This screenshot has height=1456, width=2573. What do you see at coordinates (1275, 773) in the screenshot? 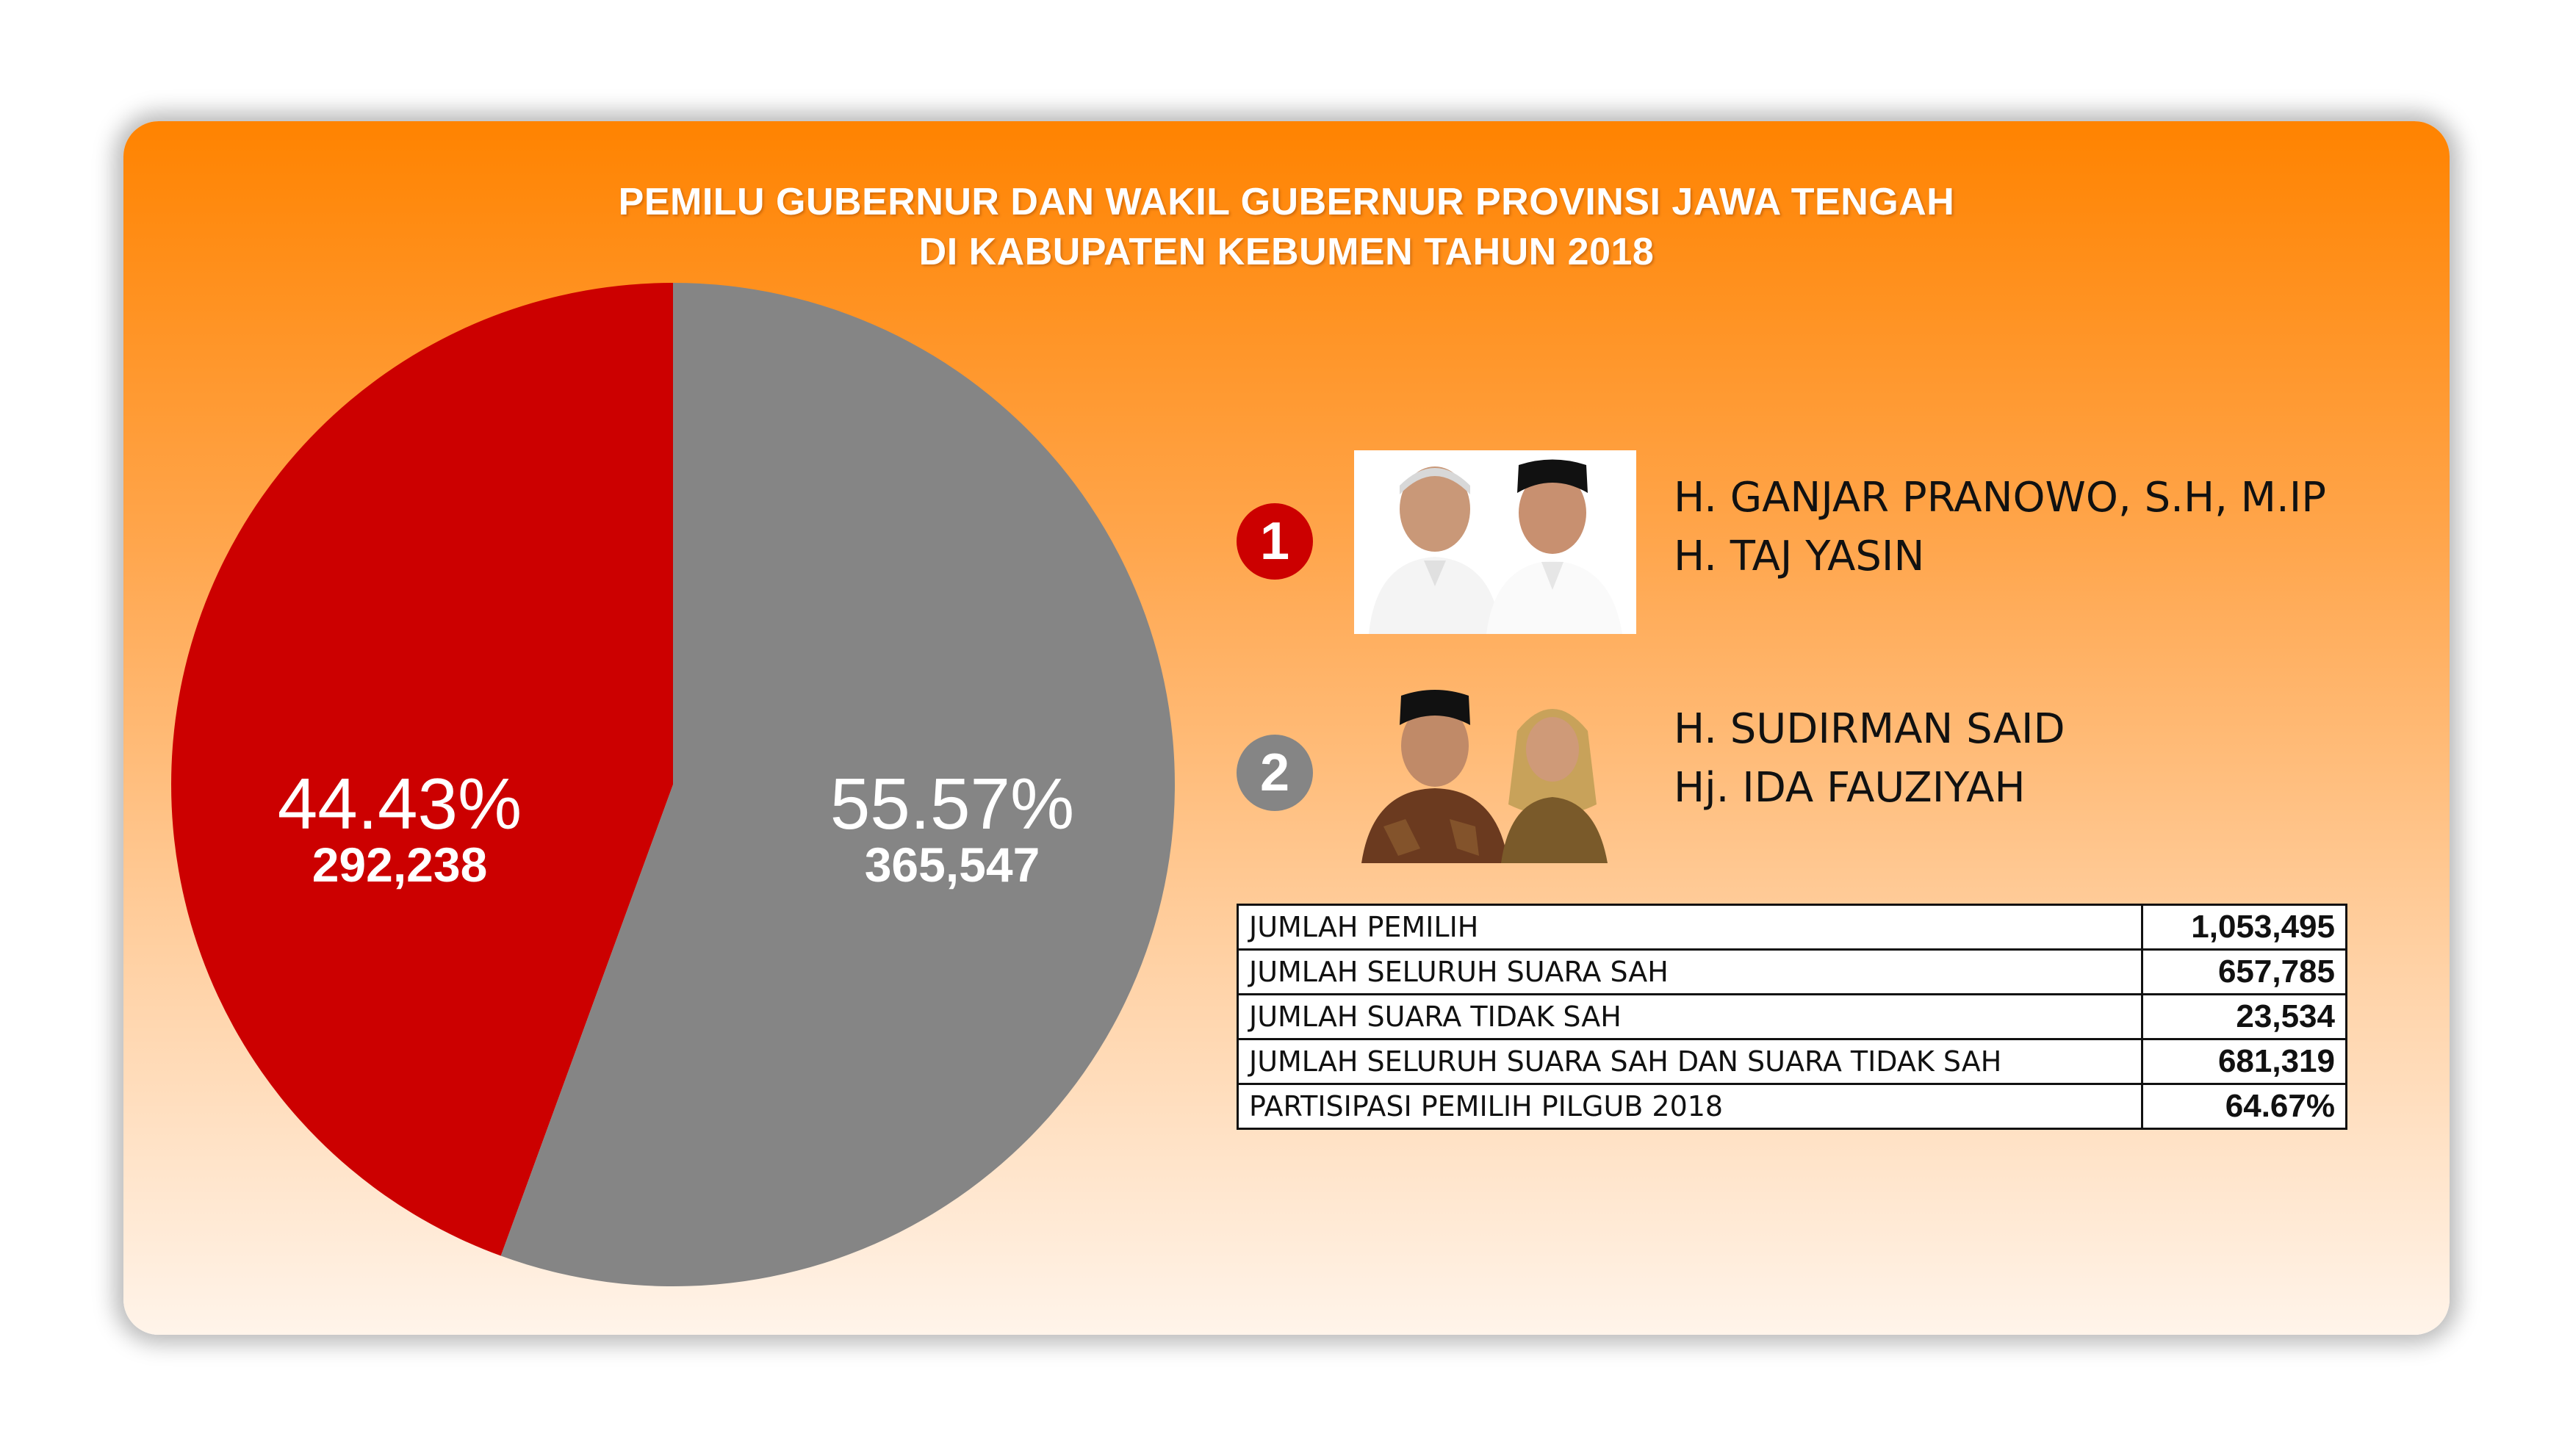
I see `candidate-2-number-badge: 2` at bounding box center [1275, 773].